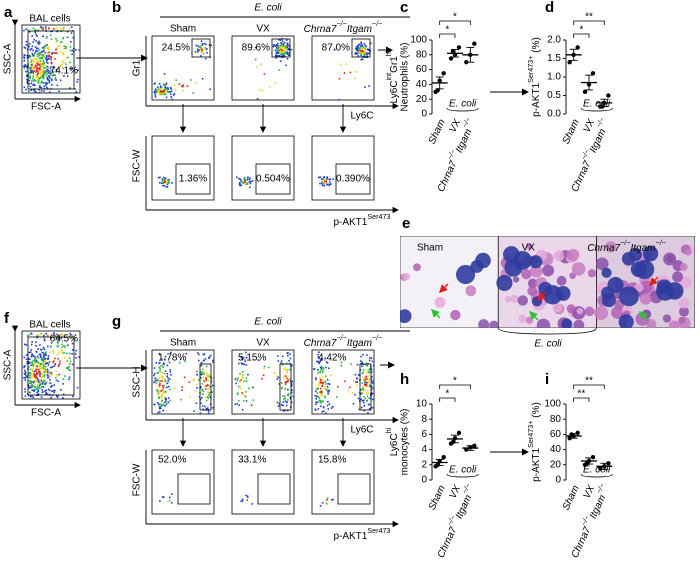  I want to click on y-axis-label: FSC-W, so click(137, 479).